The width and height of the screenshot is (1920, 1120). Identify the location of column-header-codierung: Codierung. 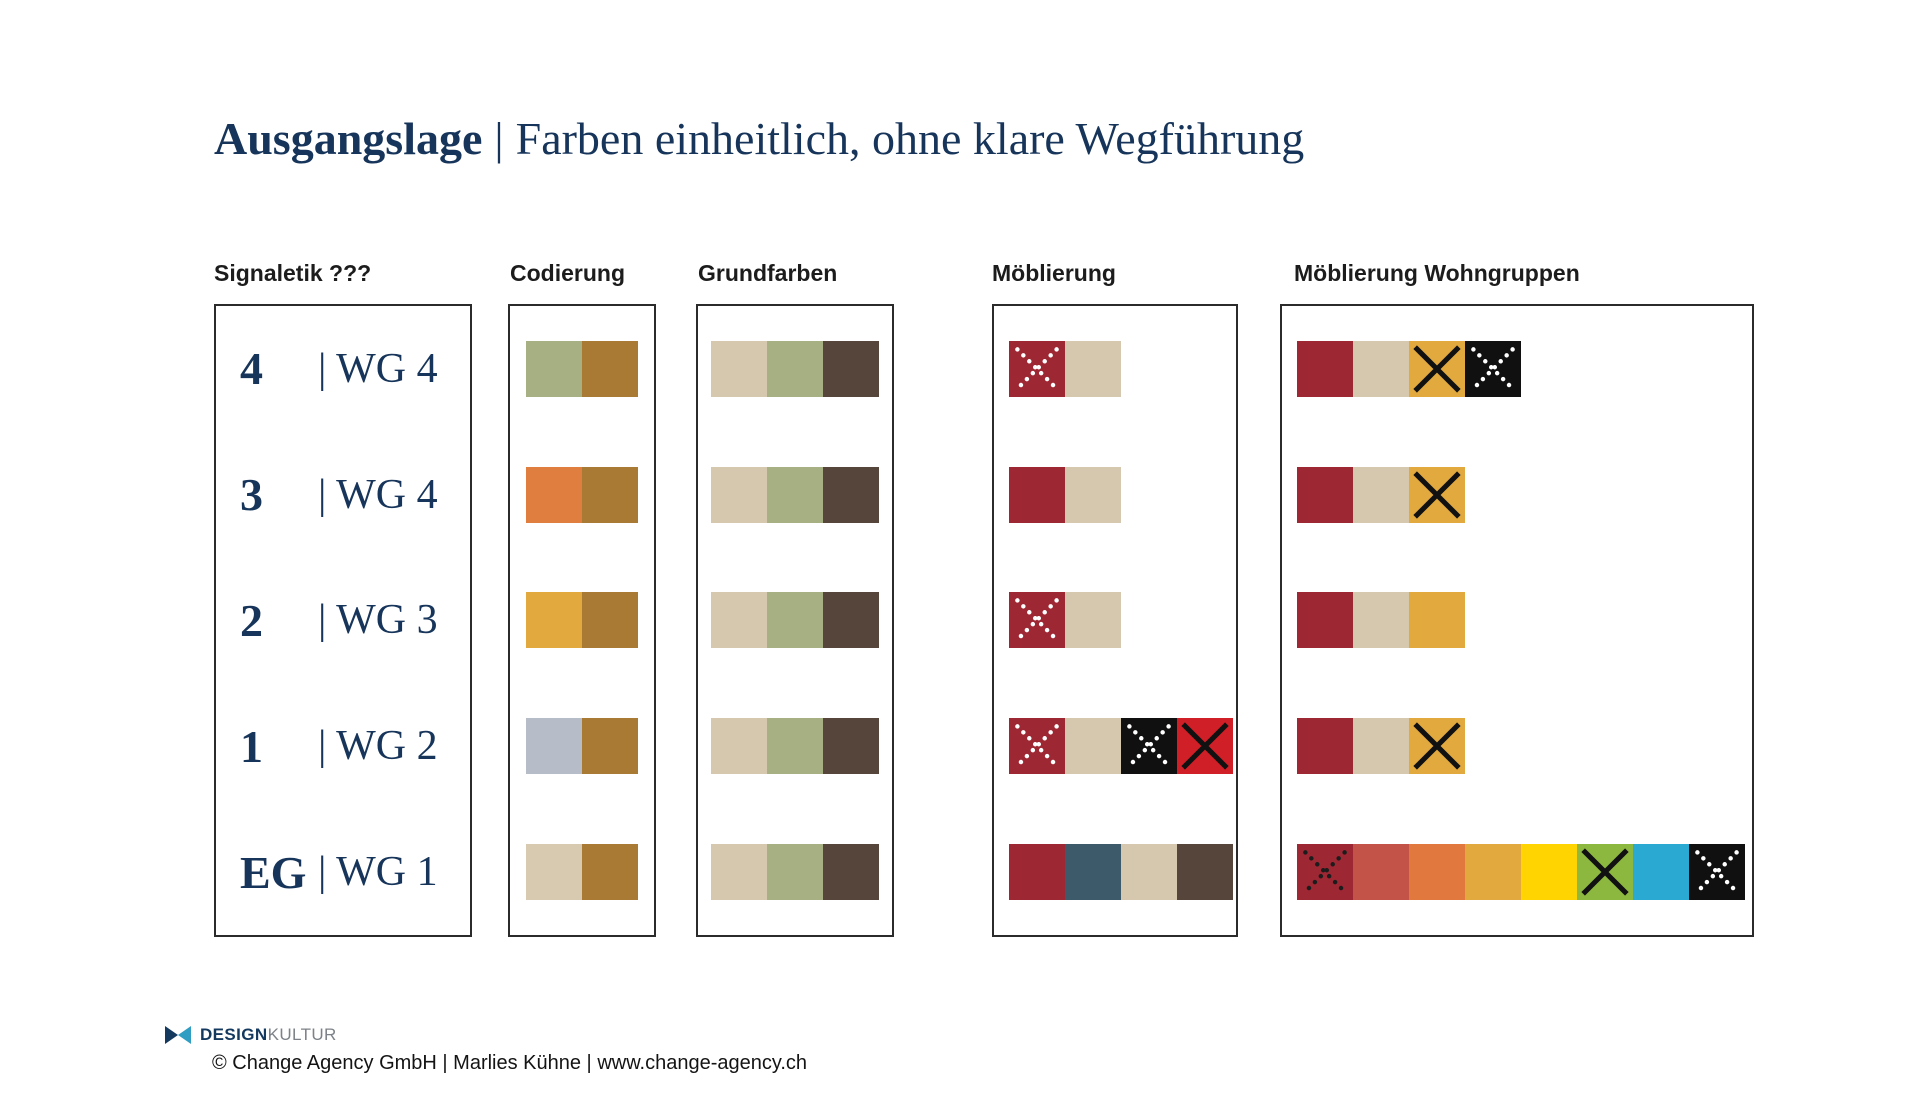
(567, 273).